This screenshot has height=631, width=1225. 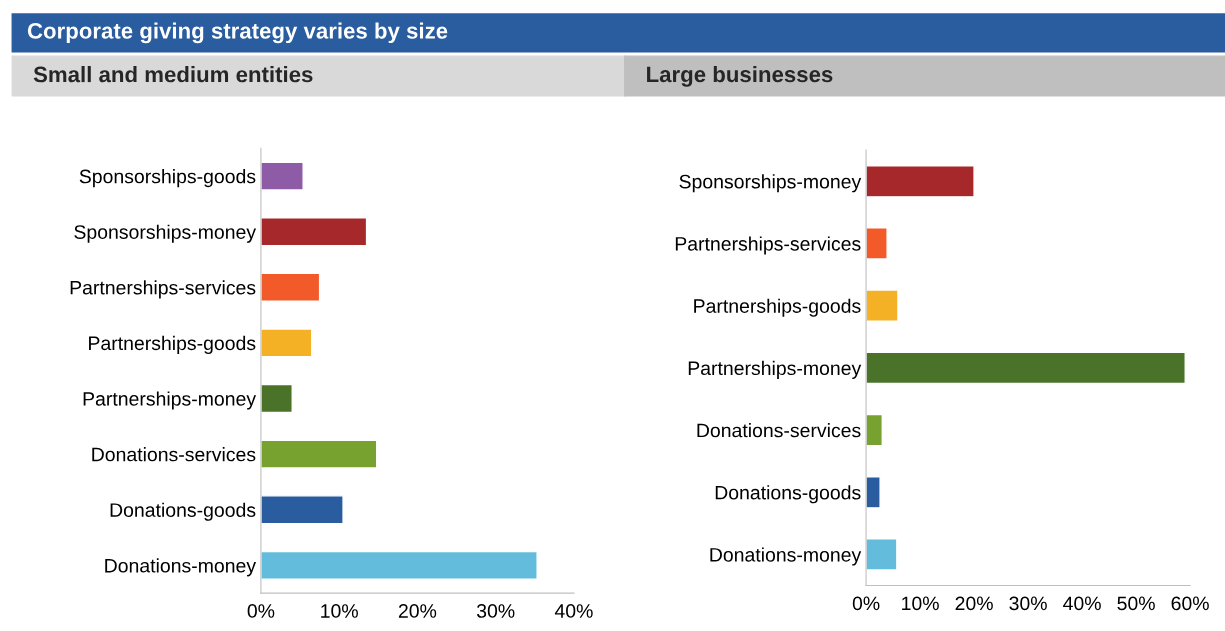 I want to click on chart-subtitle: Small and medium entities, so click(x=173, y=74).